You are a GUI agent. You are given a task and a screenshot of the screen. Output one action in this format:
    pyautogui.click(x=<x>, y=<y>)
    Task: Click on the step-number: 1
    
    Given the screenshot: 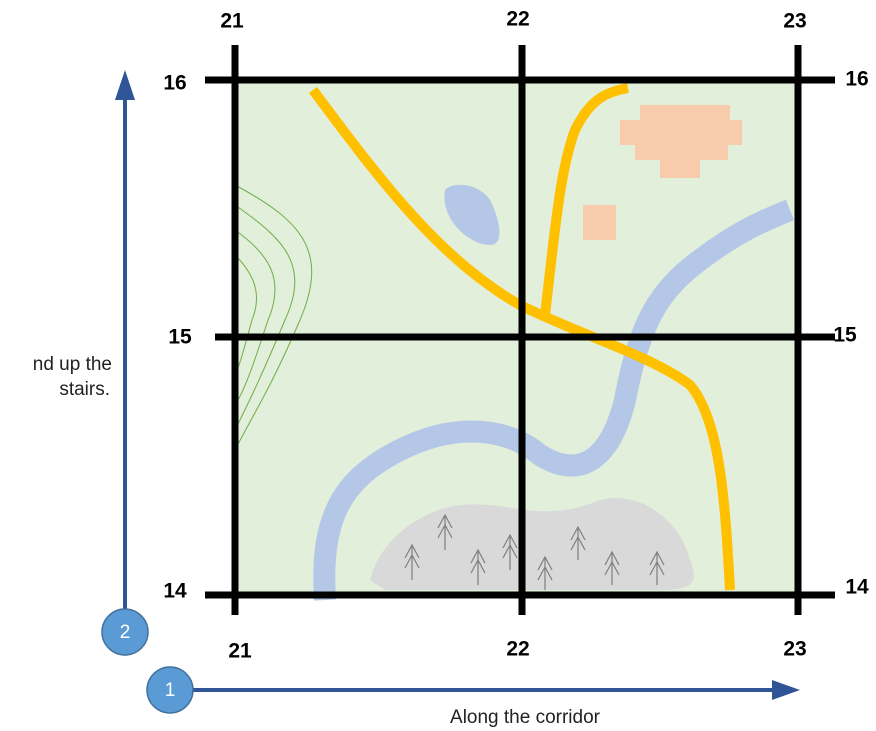 What is the action you would take?
    pyautogui.click(x=170, y=690)
    